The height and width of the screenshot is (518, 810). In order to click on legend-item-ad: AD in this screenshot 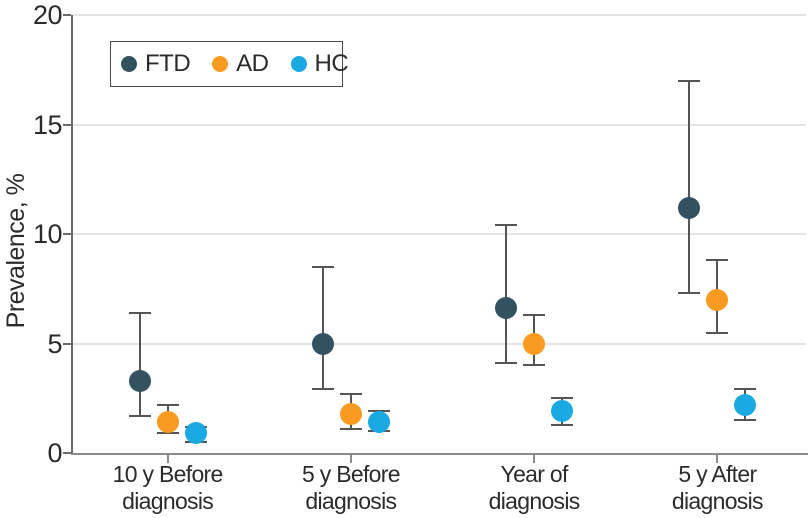, I will do `click(240, 64)`.